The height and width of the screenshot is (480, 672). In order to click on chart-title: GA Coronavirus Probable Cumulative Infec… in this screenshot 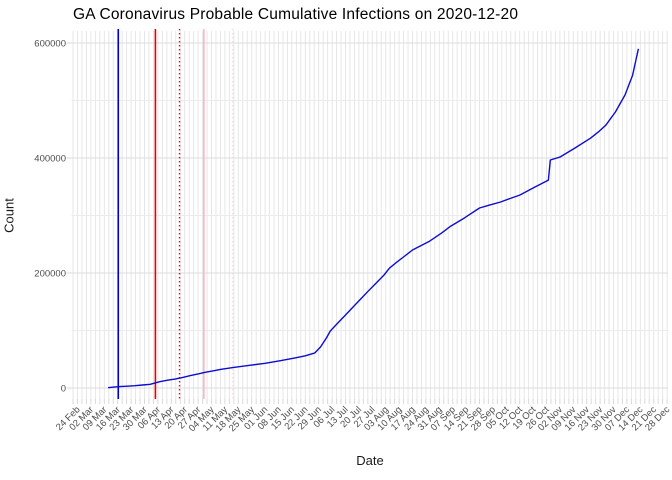, I will do `click(296, 14)`.